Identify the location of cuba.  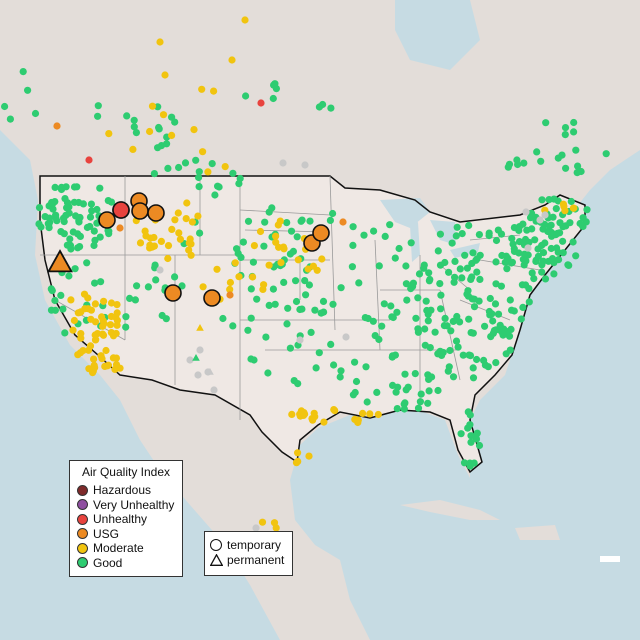
(450, 510).